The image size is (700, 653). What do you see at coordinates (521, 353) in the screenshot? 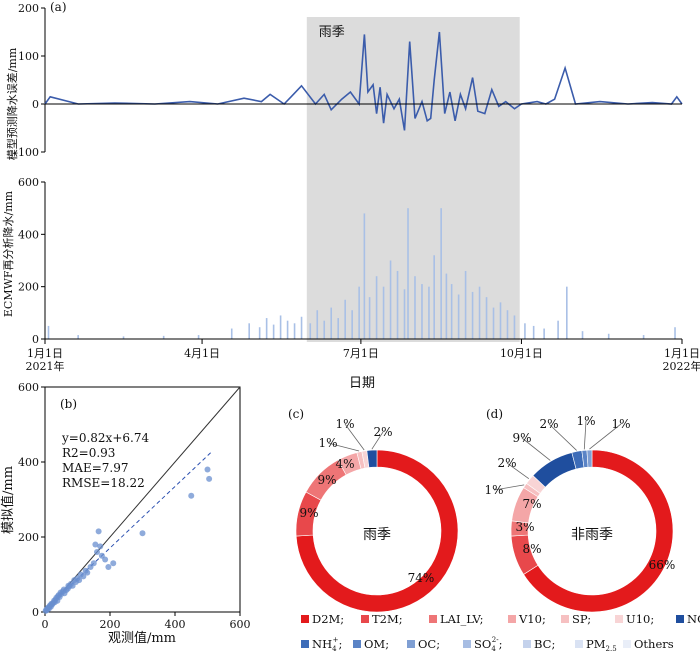
I see `date-tick-label: 10月1日` at bounding box center [521, 353].